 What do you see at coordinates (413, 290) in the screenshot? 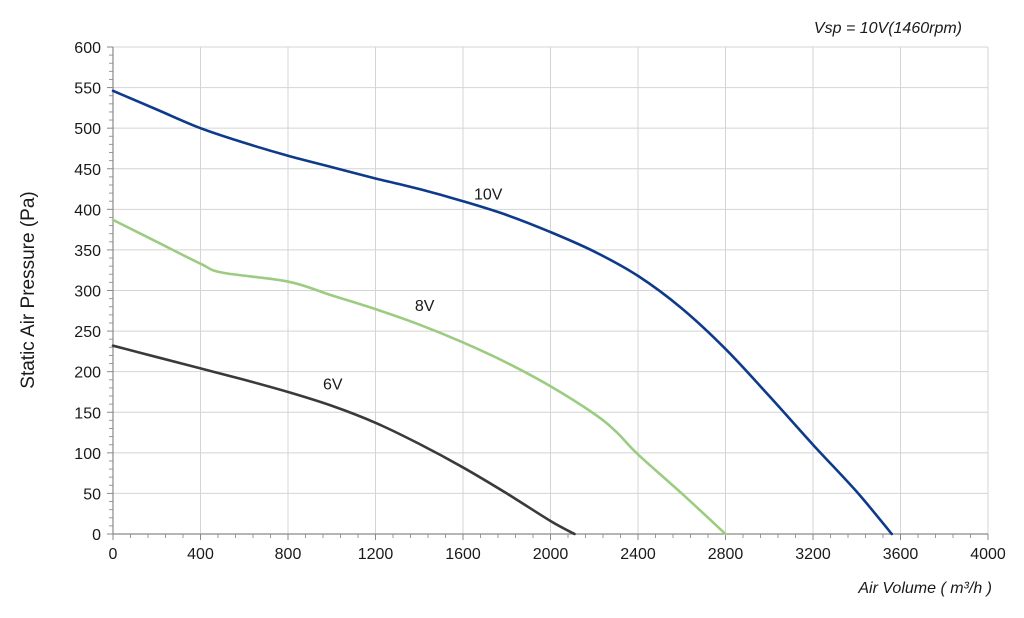
I see `series-labels: 10V 8V 6V` at bounding box center [413, 290].